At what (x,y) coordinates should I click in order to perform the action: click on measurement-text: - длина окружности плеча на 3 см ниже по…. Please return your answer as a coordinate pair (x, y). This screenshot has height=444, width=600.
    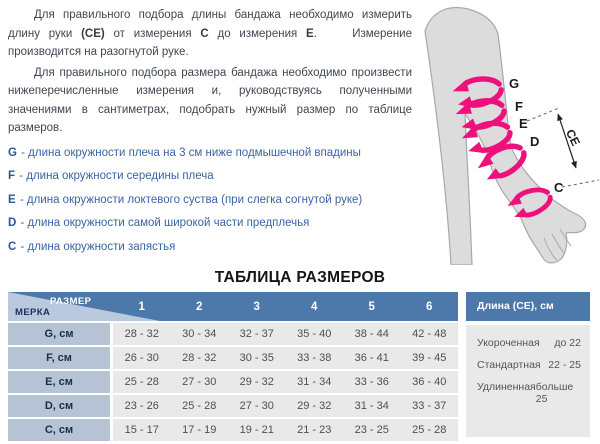
    Looking at the image, I should click on (189, 152).